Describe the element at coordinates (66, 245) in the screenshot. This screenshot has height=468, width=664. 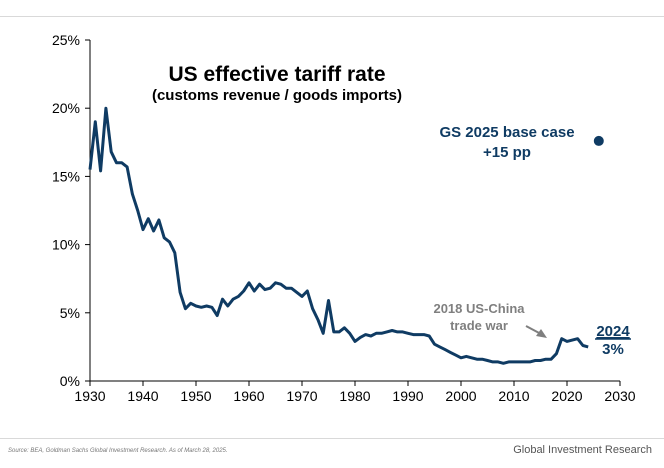
I see `y-tick-label: 10%` at that location.